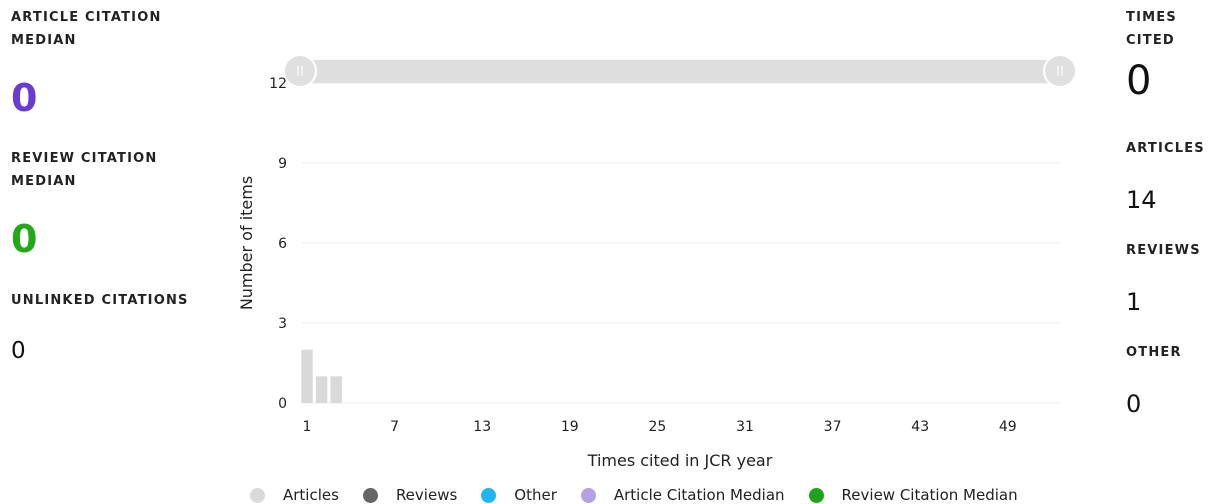 The height and width of the screenshot is (504, 1227). Describe the element at coordinates (535, 495) in the screenshot. I see `legend-label: Other` at that location.